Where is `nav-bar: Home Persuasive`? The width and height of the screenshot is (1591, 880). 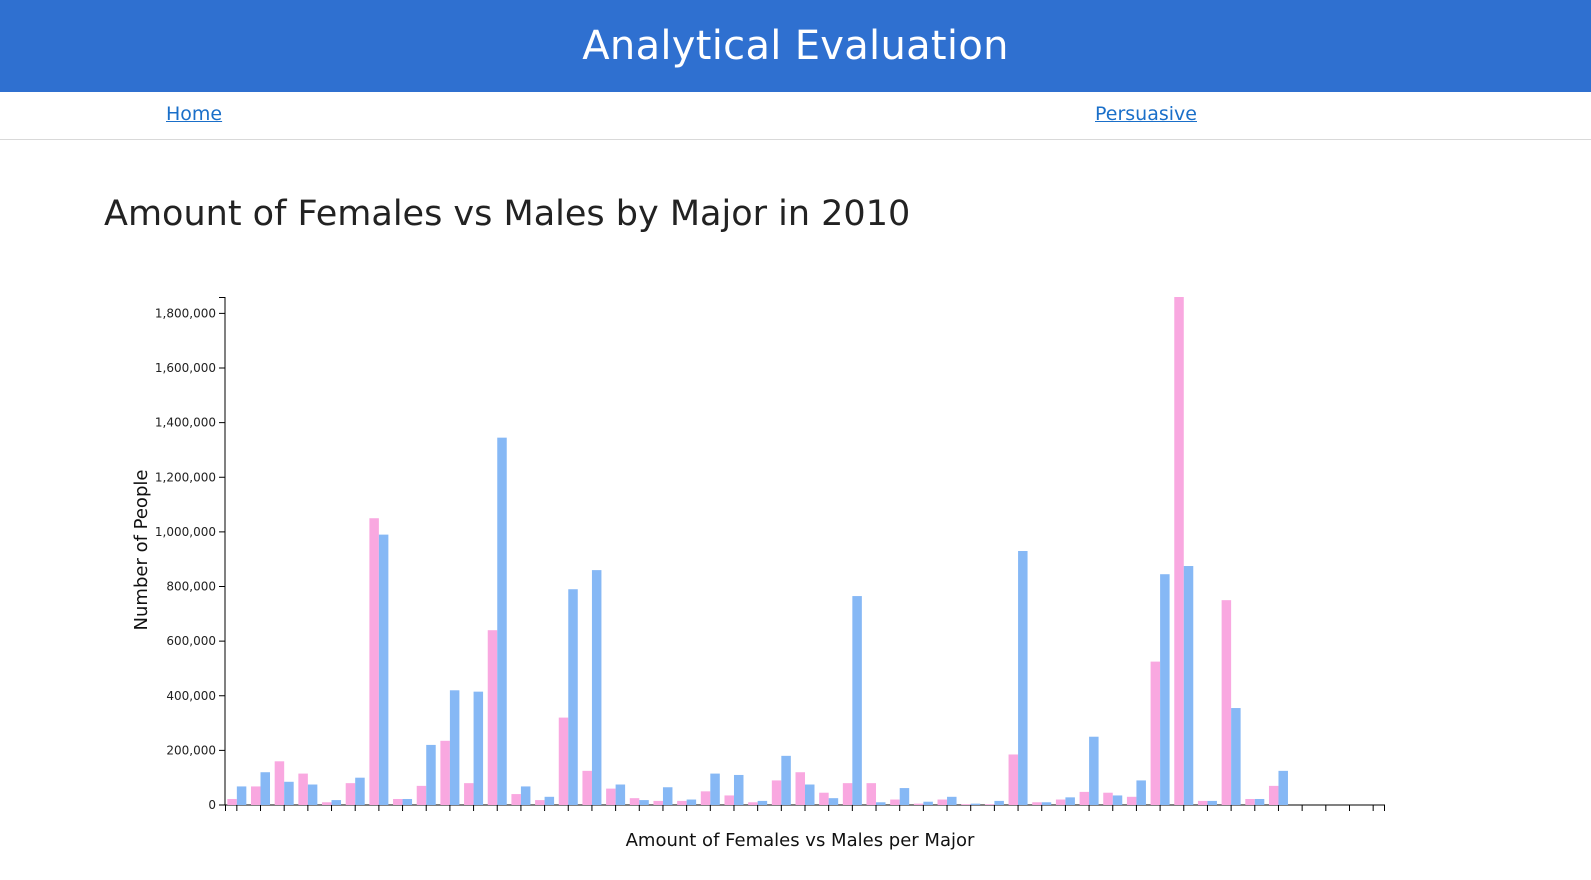 nav-bar: Home Persuasive is located at coordinates (795, 116).